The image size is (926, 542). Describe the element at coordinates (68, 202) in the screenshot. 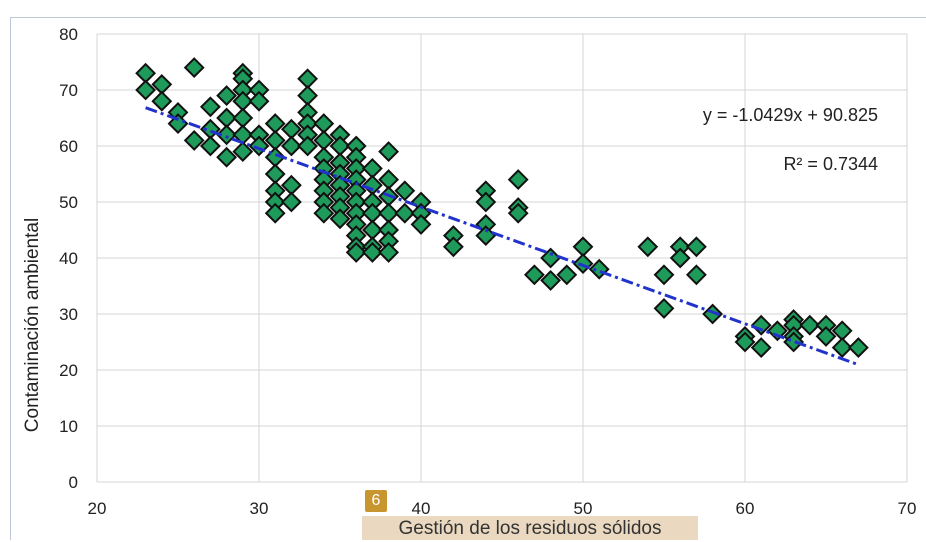

I see `y-tick-label: 50` at that location.